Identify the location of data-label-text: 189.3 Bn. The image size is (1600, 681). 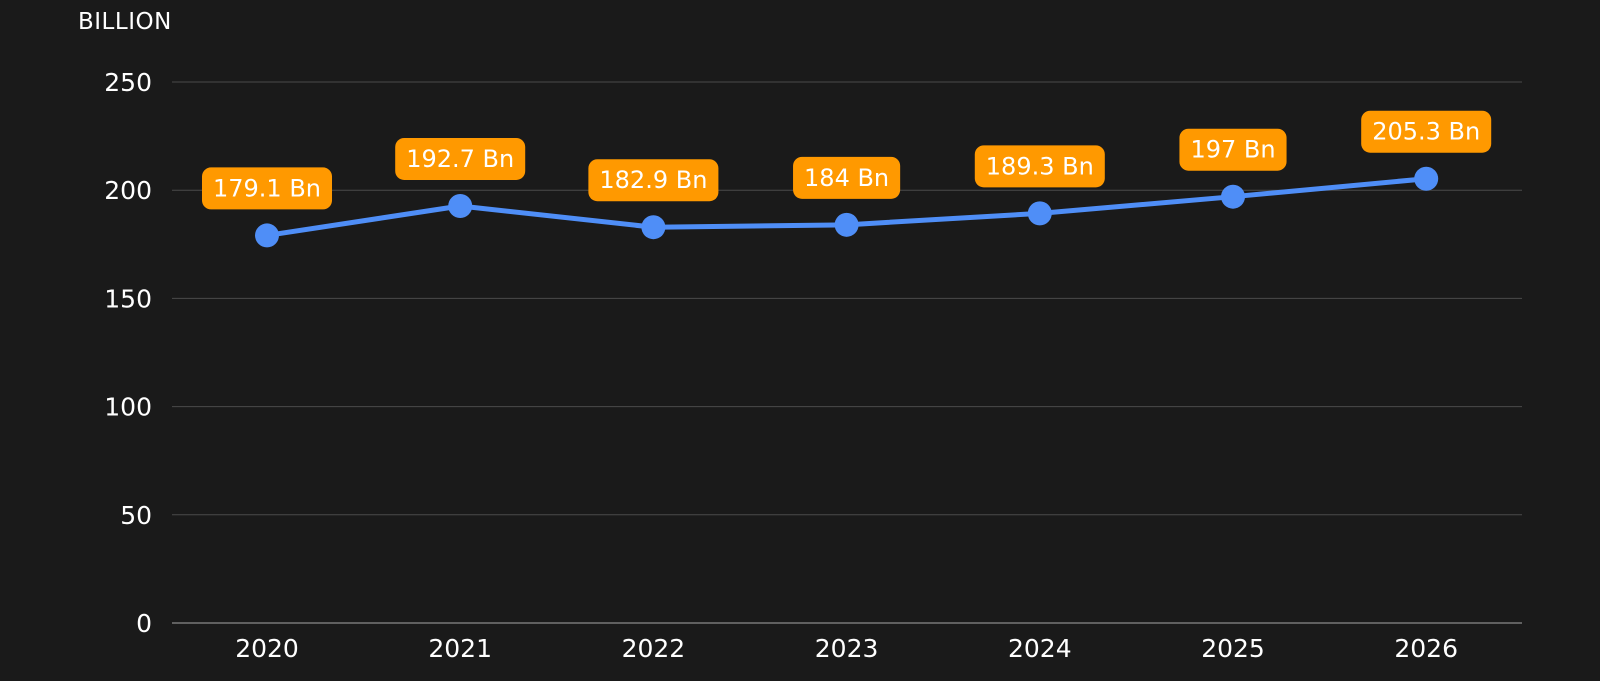
(1040, 166).